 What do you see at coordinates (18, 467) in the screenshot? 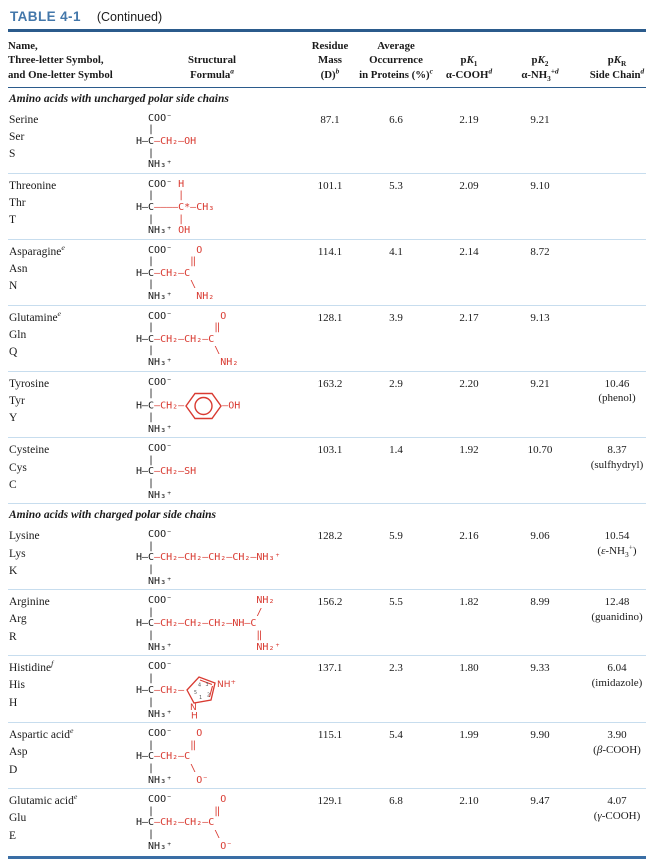
I see `three-letter-symbol: Cys` at bounding box center [18, 467].